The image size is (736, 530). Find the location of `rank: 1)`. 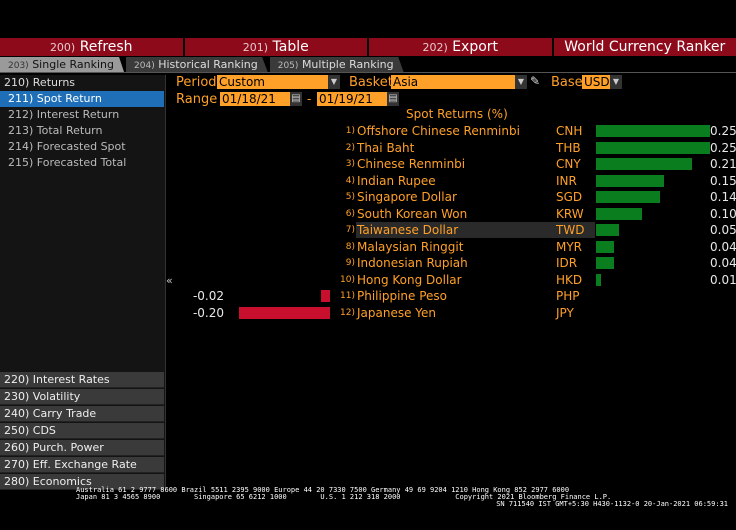

rank: 1) is located at coordinates (350, 131).